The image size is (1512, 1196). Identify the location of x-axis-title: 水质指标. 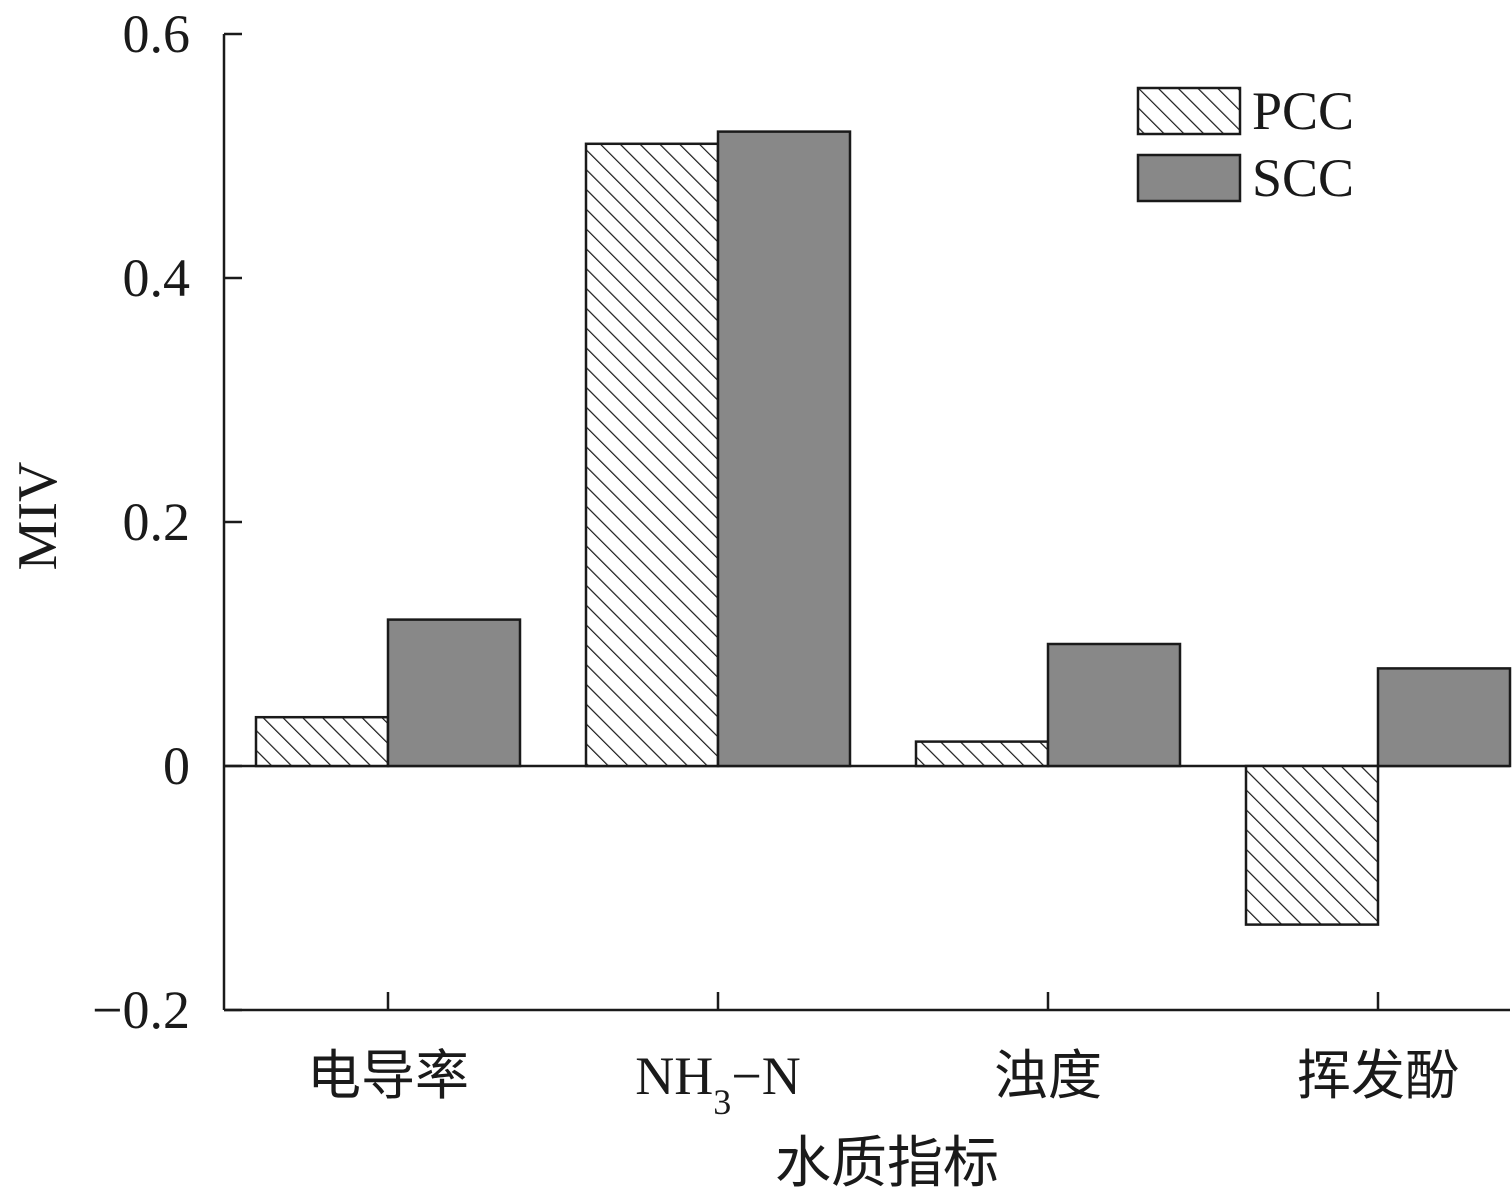
(887, 1164).